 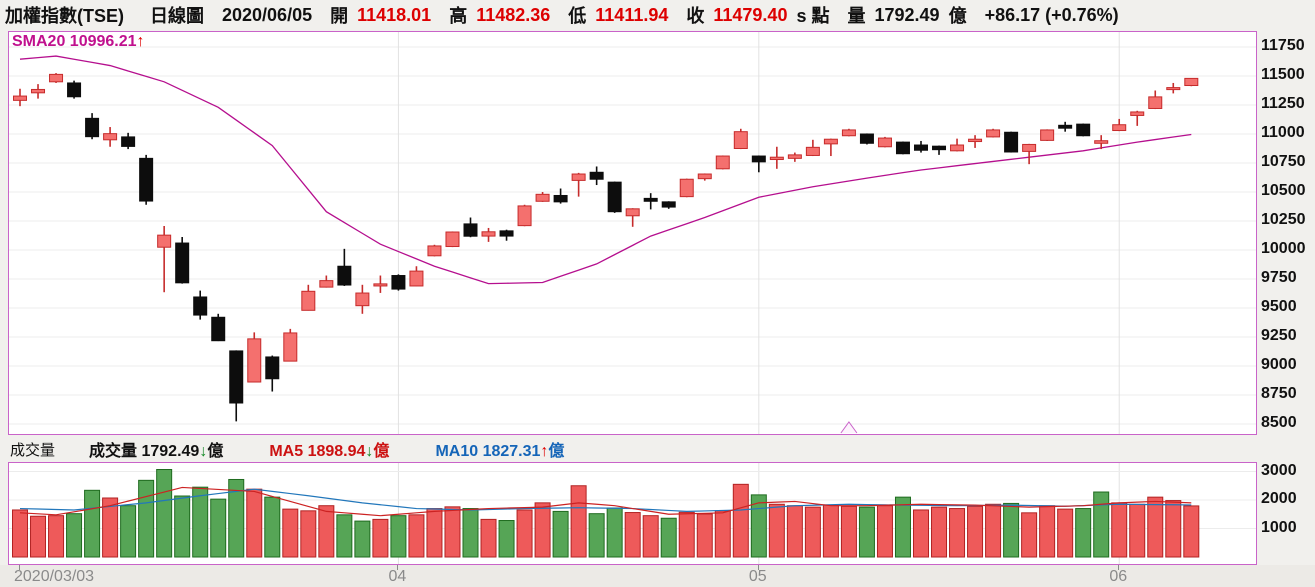 I want to click on quote-date: 2020/06/05, so click(x=267, y=14).